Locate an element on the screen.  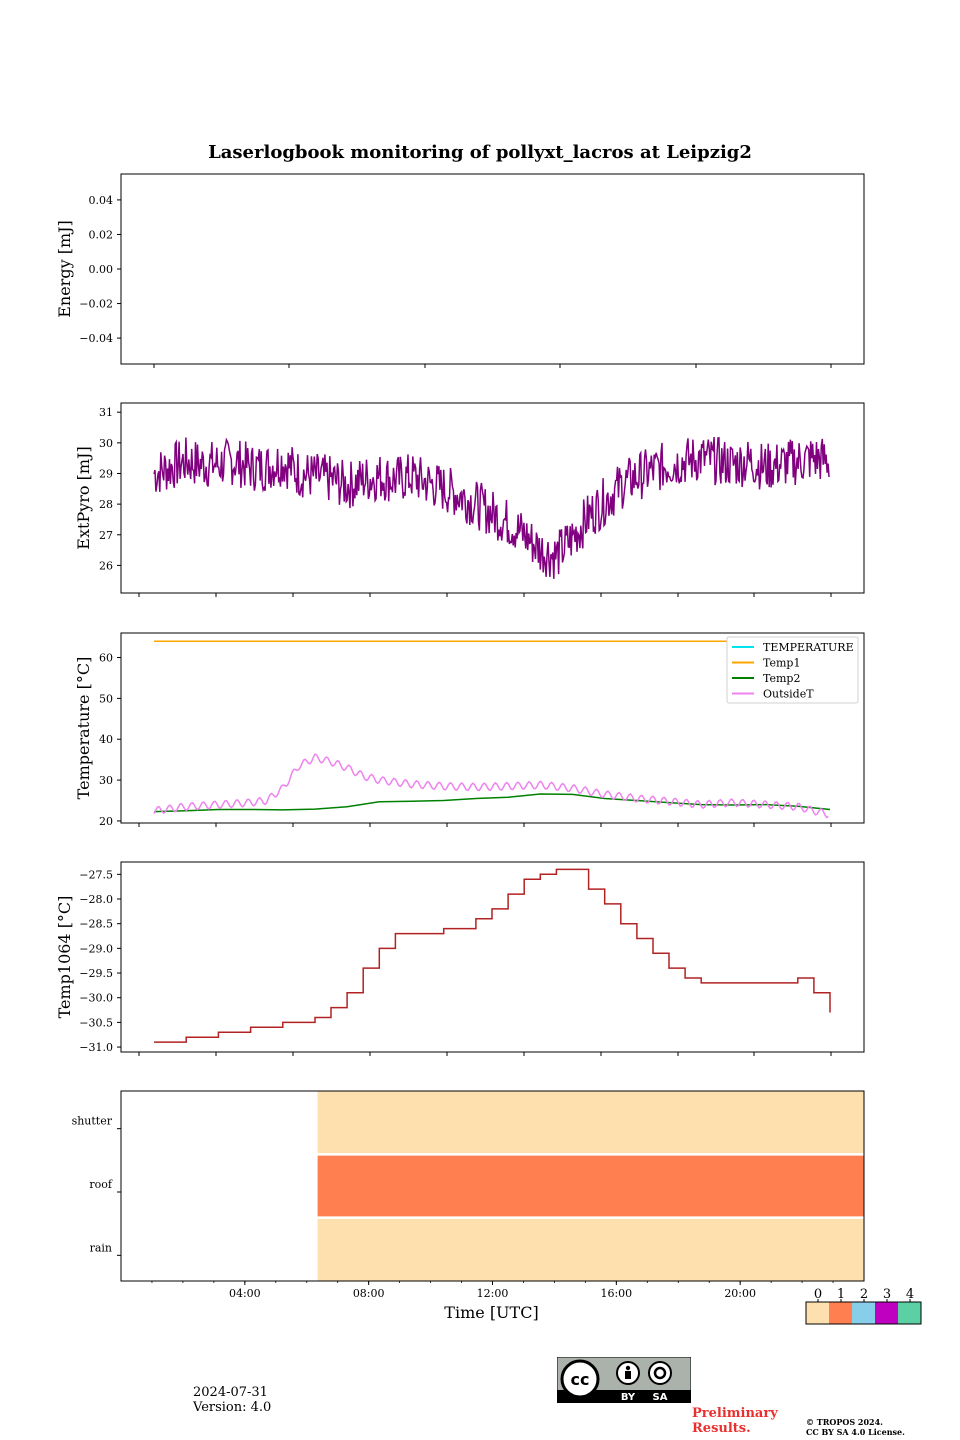
legend-label-outsidet: OutsideT is located at coordinates (788, 694).